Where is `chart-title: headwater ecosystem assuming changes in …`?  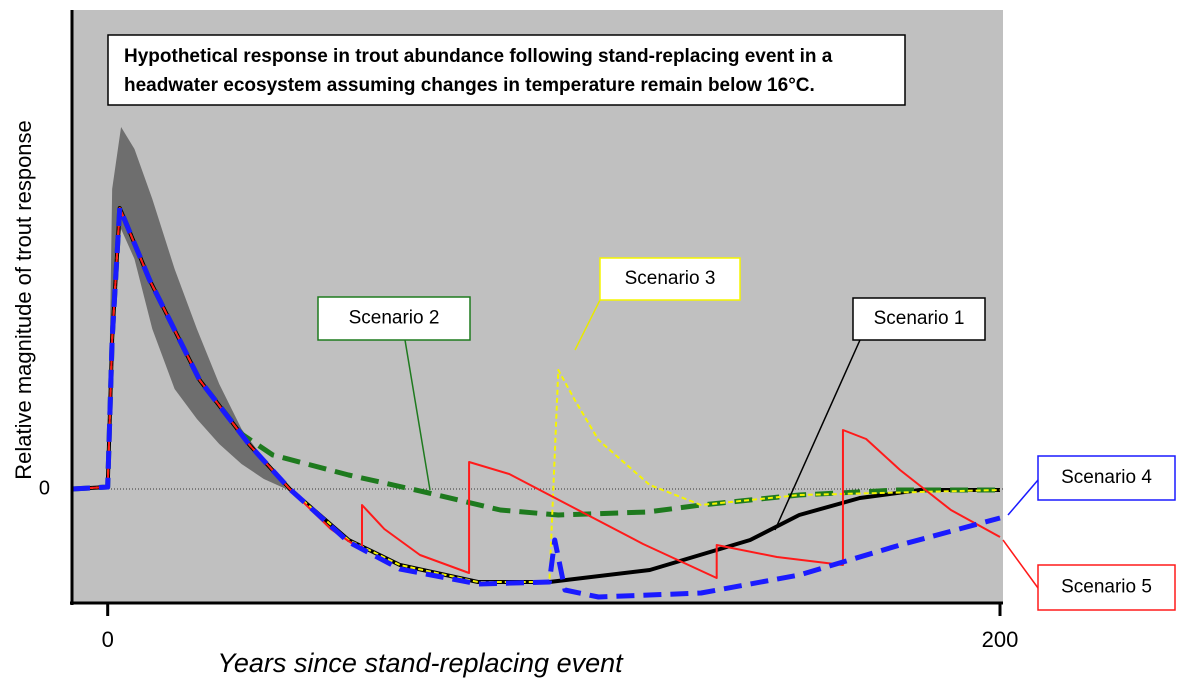
chart-title: headwater ecosystem assuming changes in … is located at coordinates (469, 85).